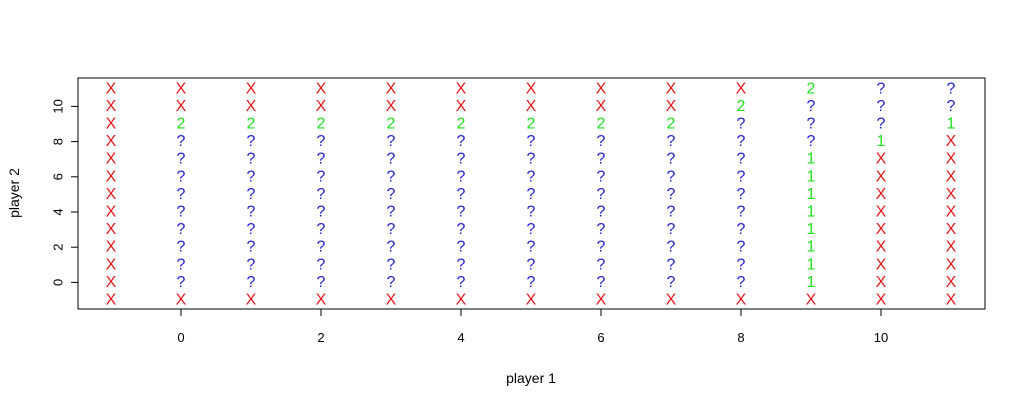 This screenshot has height=406, width=1026. What do you see at coordinates (58, 141) in the screenshot?
I see `y-tick-label: 8` at bounding box center [58, 141].